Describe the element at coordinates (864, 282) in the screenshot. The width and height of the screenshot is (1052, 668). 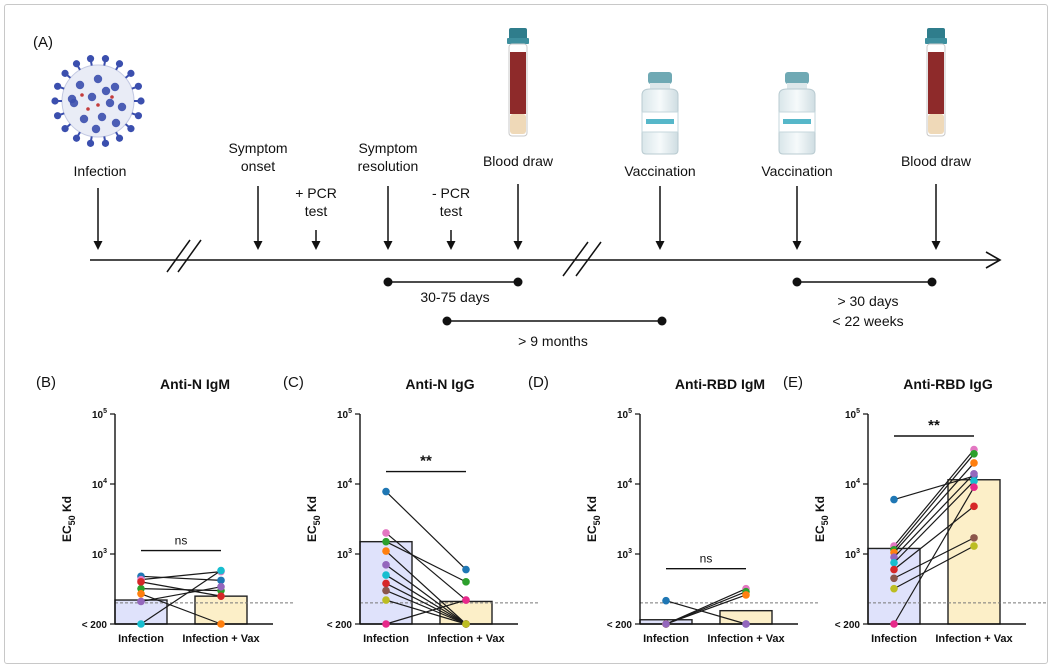
I see `interval-bar-30-days-22-weeks` at that location.